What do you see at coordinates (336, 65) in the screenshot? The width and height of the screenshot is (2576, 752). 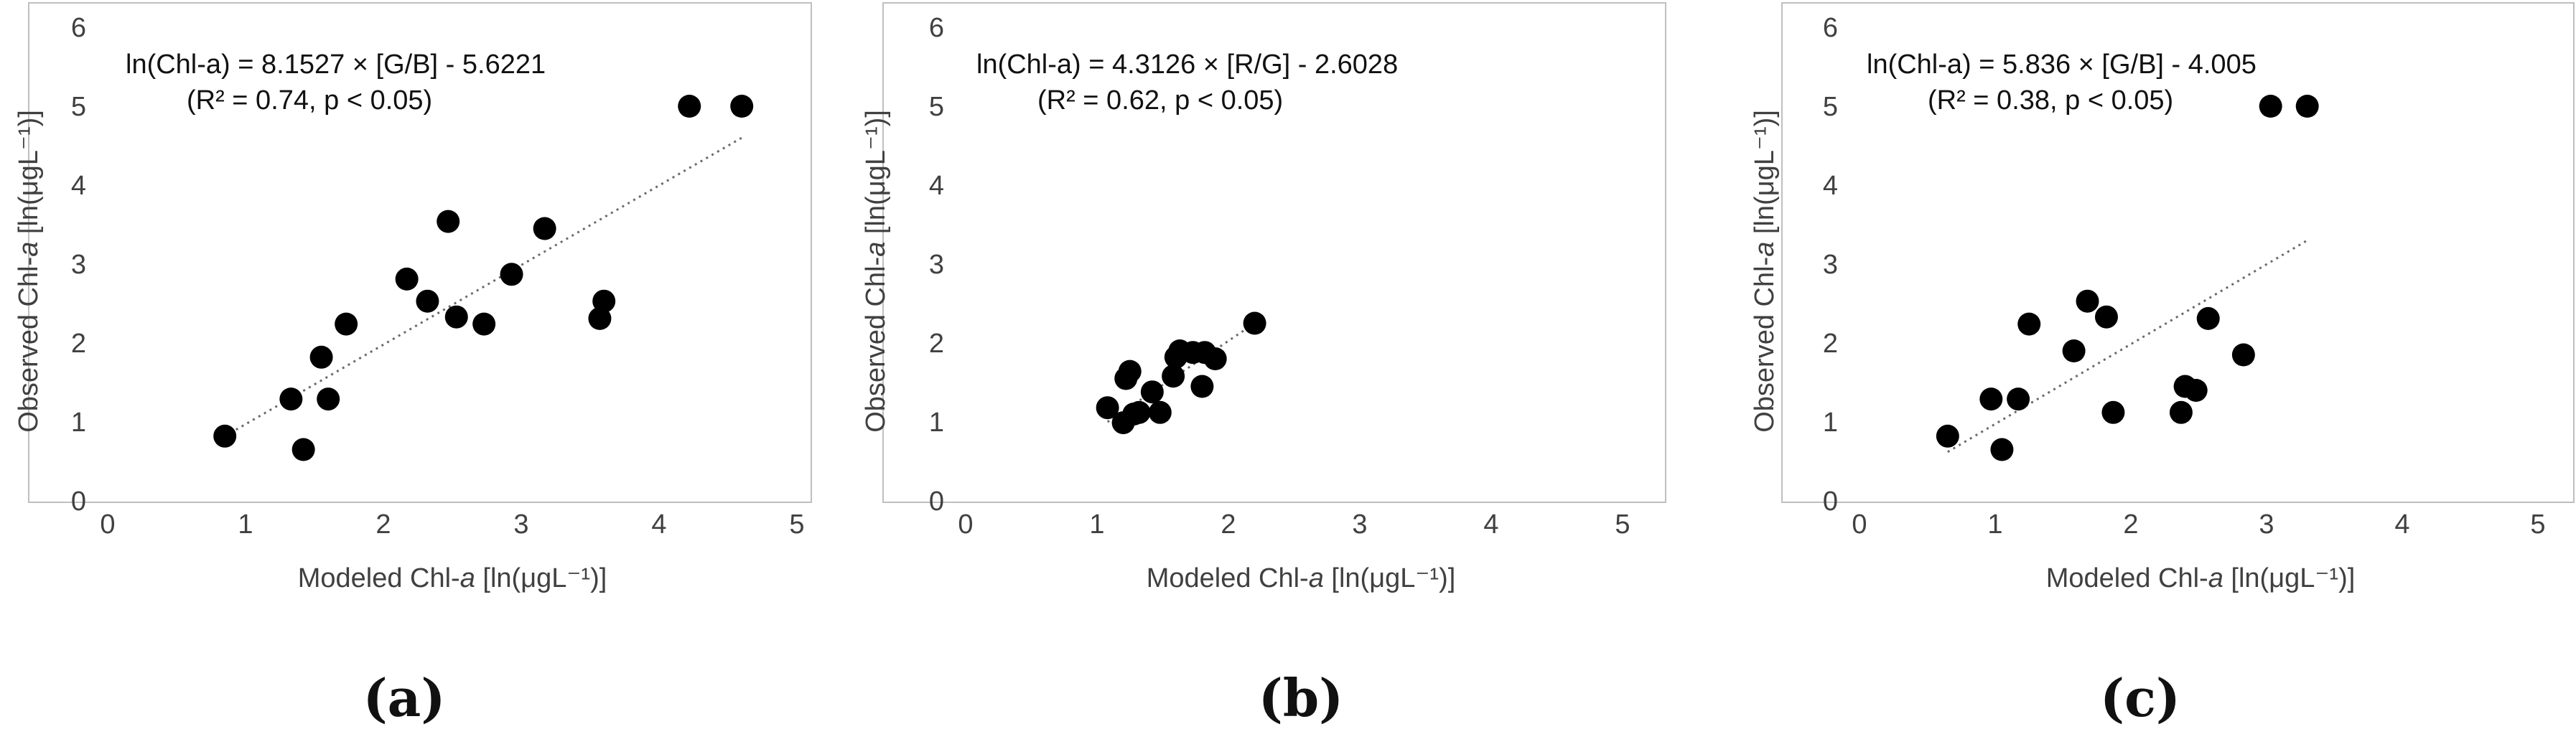 I see `regression-equation: ln(Chl-a) = 8.1527 × [G/B] - 5.6221` at bounding box center [336, 65].